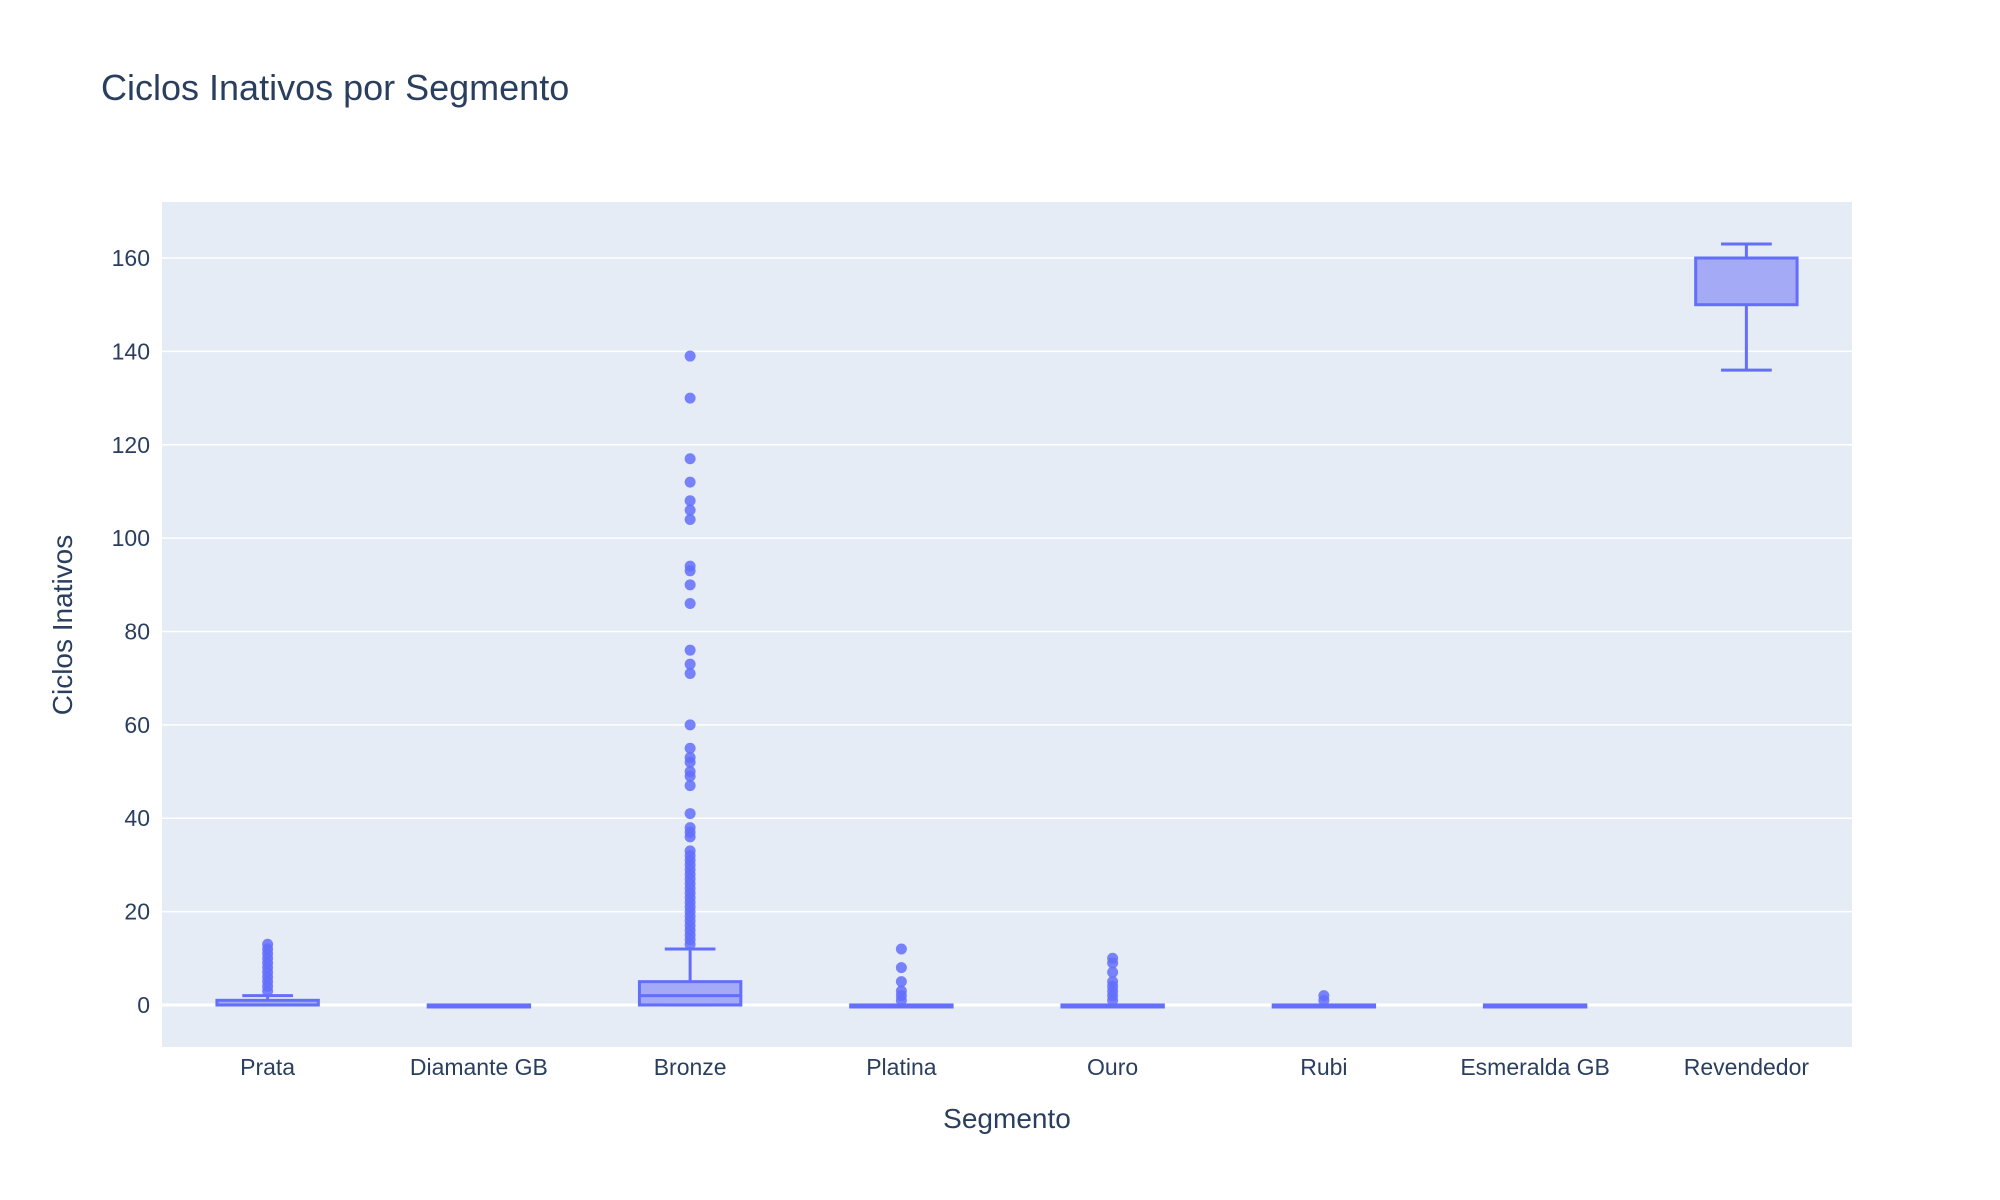 This screenshot has width=2000, height=1200. What do you see at coordinates (131, 538) in the screenshot?
I see `y-tick-label: 100` at bounding box center [131, 538].